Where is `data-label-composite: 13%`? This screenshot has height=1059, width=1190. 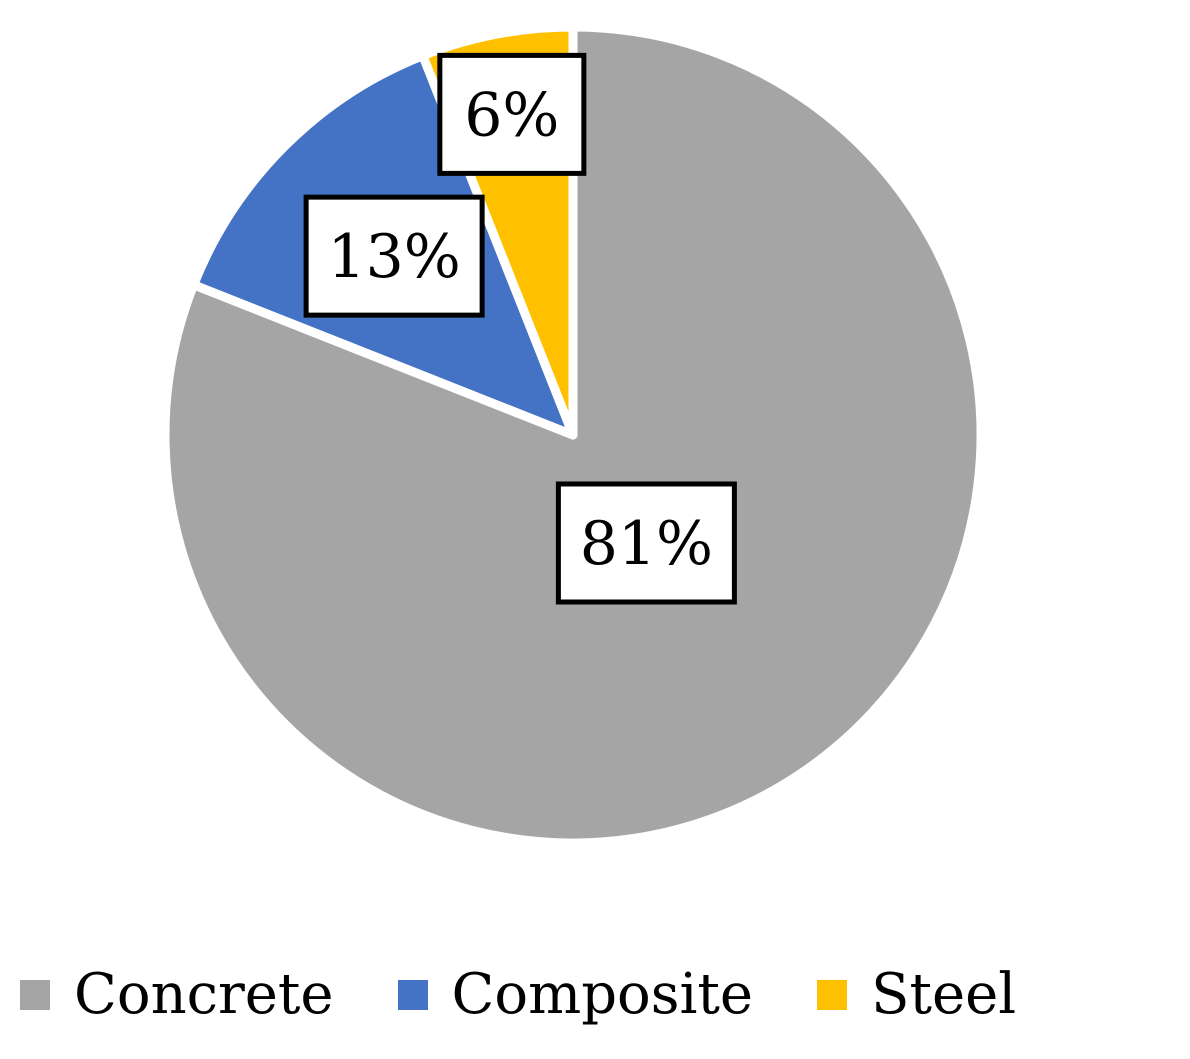
data-label-composite: 13% is located at coordinates (394, 256).